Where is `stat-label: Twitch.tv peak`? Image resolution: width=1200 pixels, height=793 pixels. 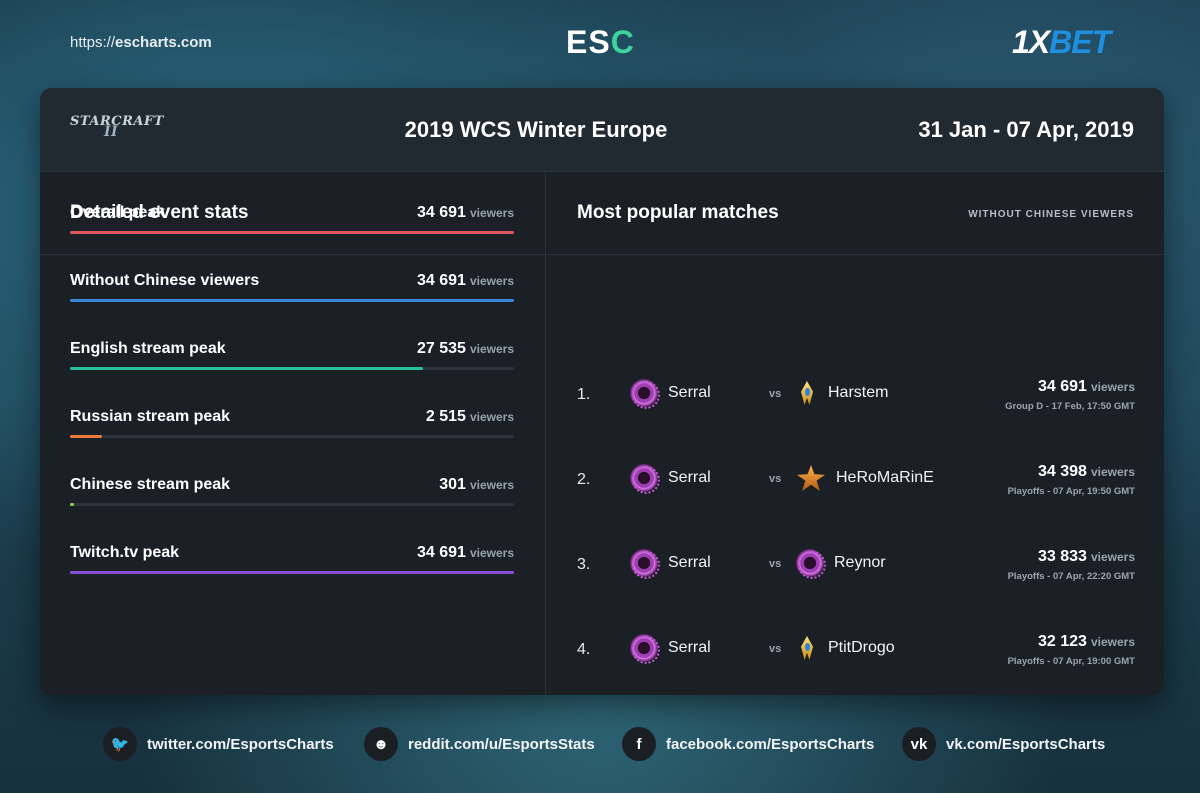
stat-label: Twitch.tv peak is located at coordinates (125, 552).